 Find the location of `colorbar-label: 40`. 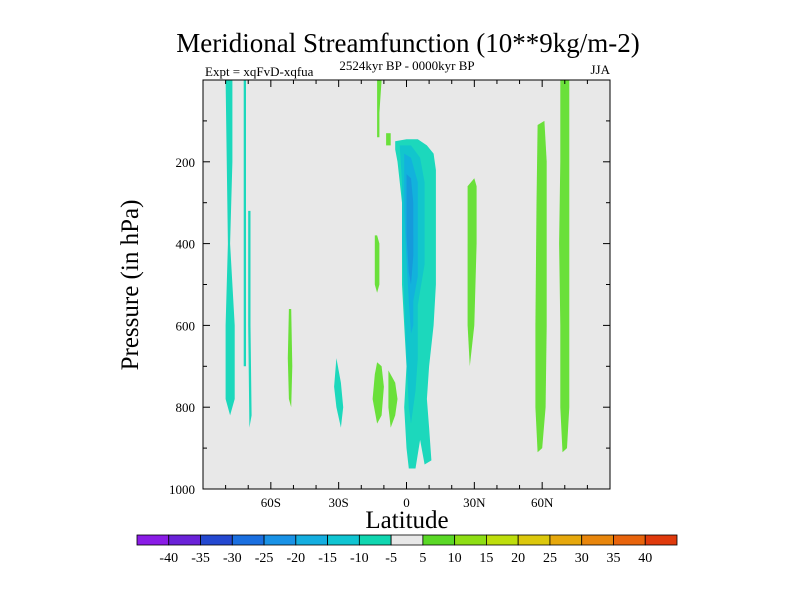

colorbar-label: 40 is located at coordinates (645, 558).